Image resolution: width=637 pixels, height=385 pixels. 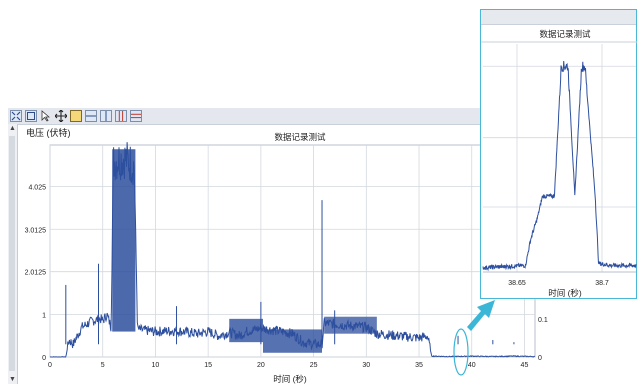 I want to click on layout-columns-icon, so click(x=121, y=116).